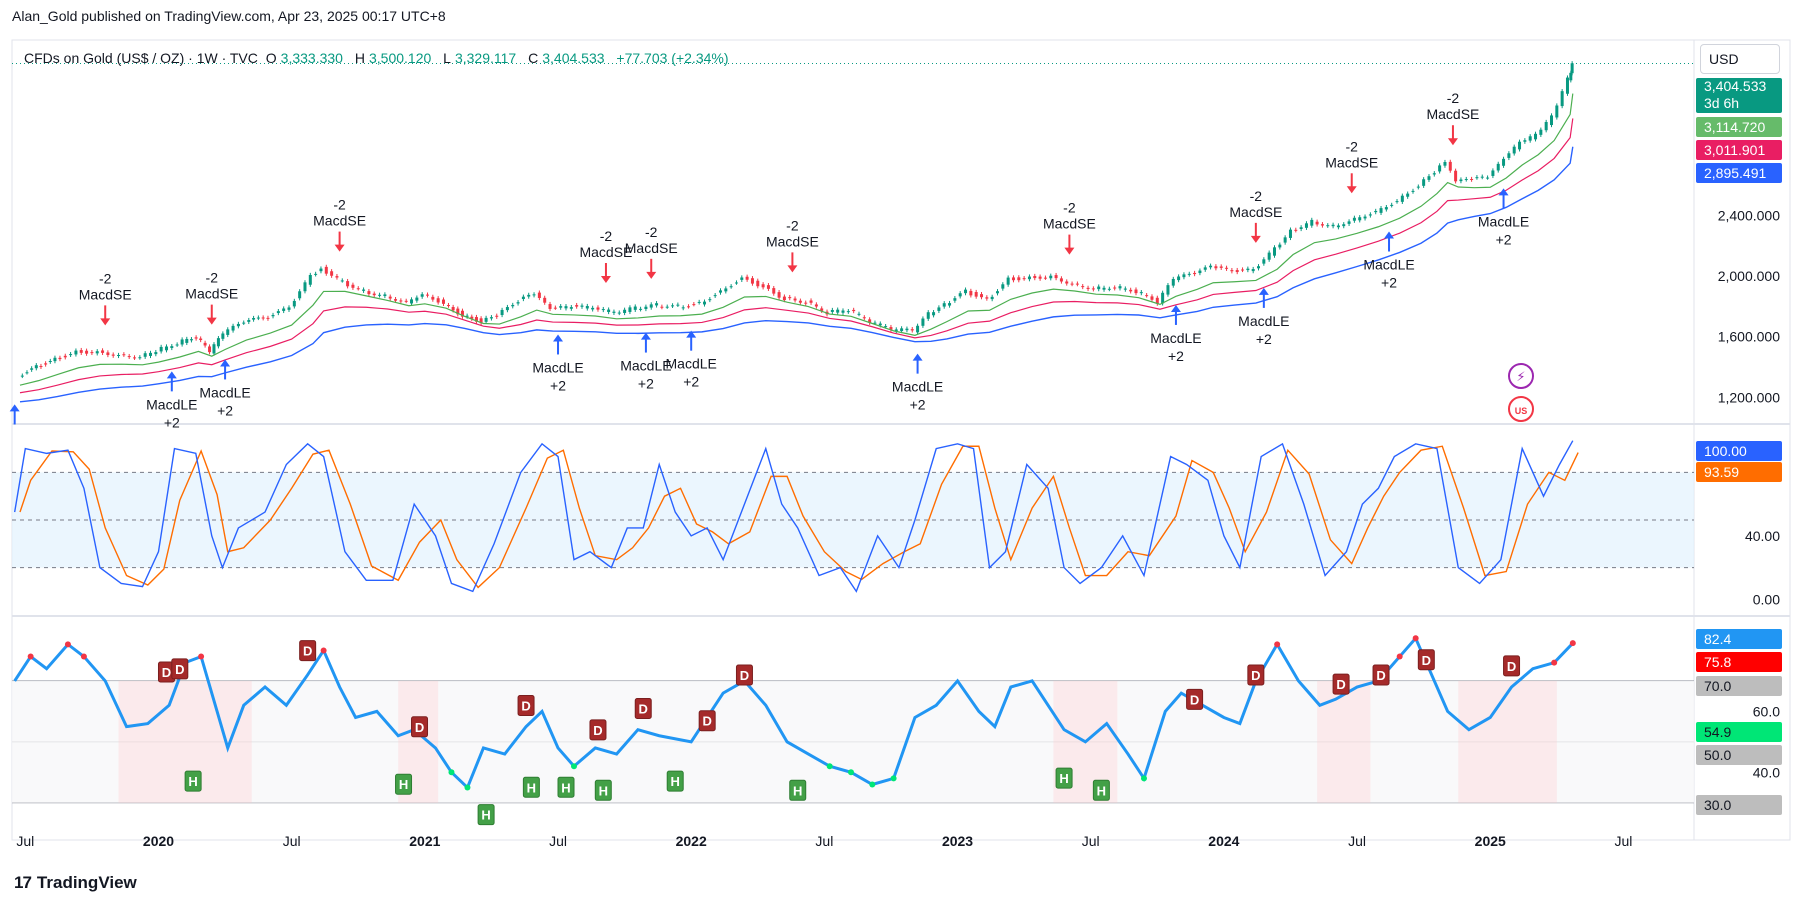  What do you see at coordinates (672, 58) in the screenshot?
I see `price-change: +77.703 (+2.34%)` at bounding box center [672, 58].